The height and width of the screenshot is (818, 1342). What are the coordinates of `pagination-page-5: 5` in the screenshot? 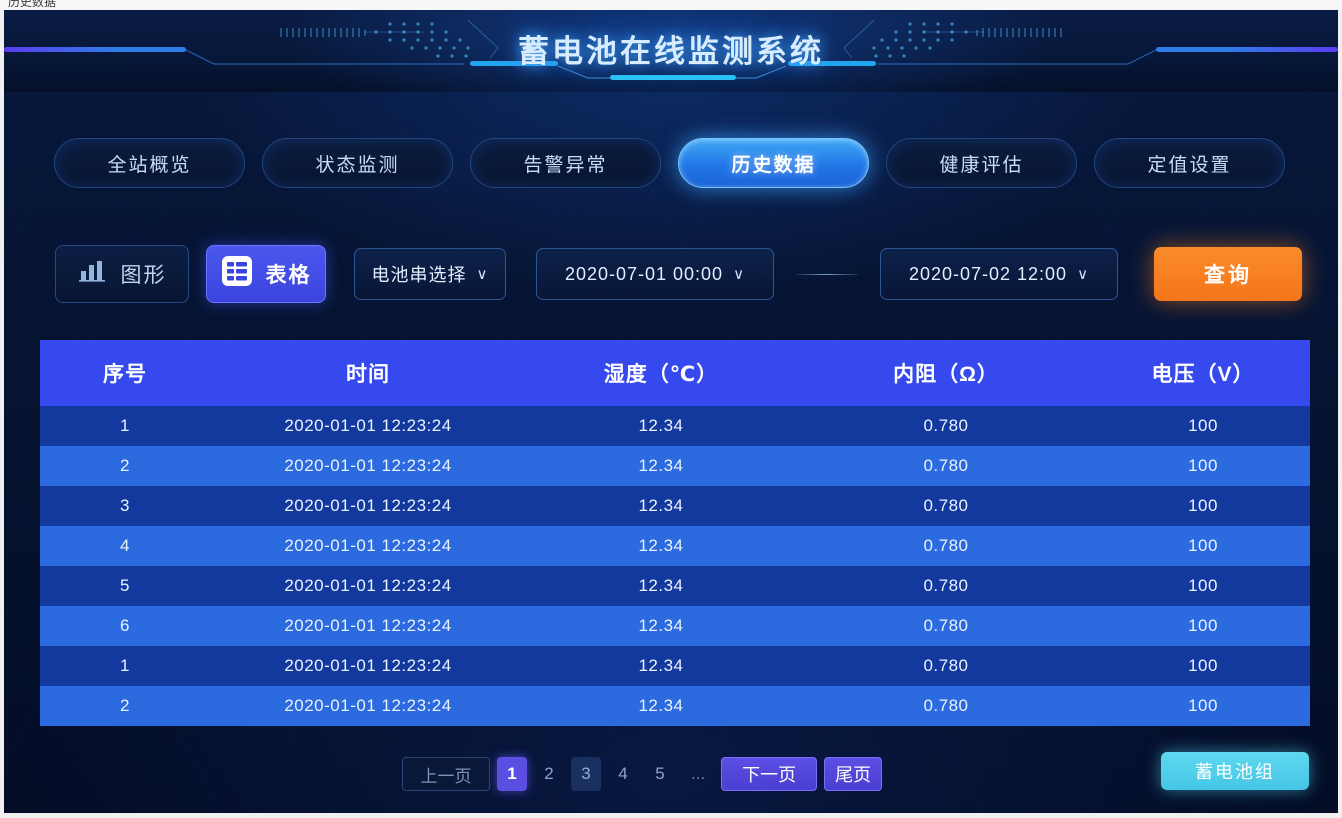 It's located at (660, 773).